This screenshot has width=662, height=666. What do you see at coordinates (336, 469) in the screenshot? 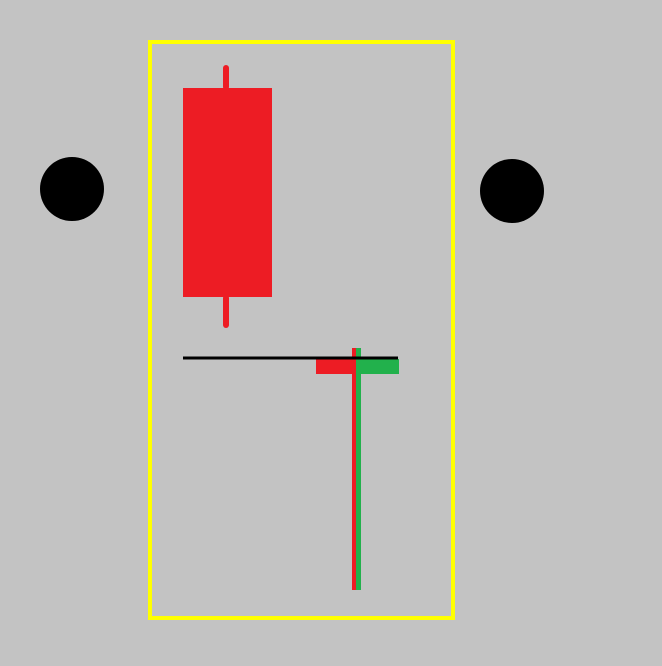
I see `small-red-candle` at bounding box center [336, 469].